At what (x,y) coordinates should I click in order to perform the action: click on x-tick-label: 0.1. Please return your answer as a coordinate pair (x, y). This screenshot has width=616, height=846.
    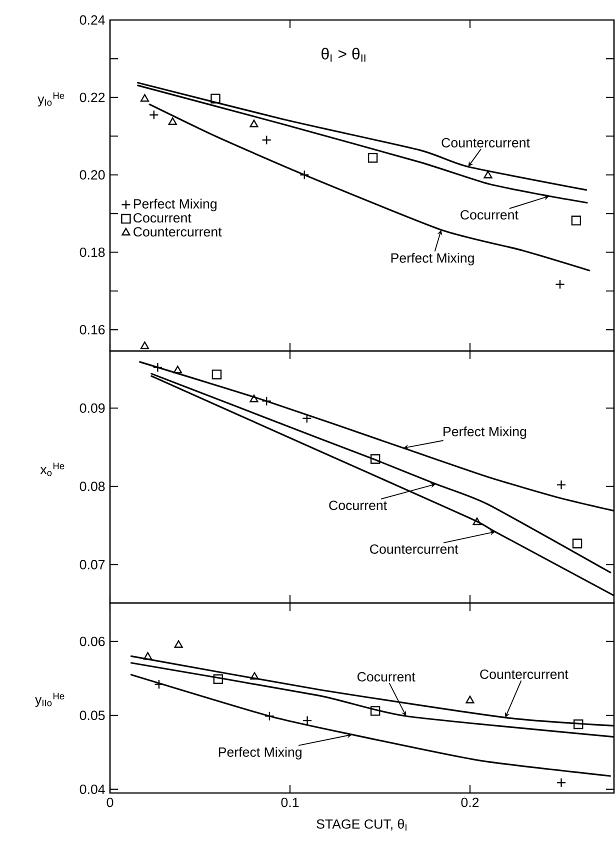
    Looking at the image, I should click on (290, 803).